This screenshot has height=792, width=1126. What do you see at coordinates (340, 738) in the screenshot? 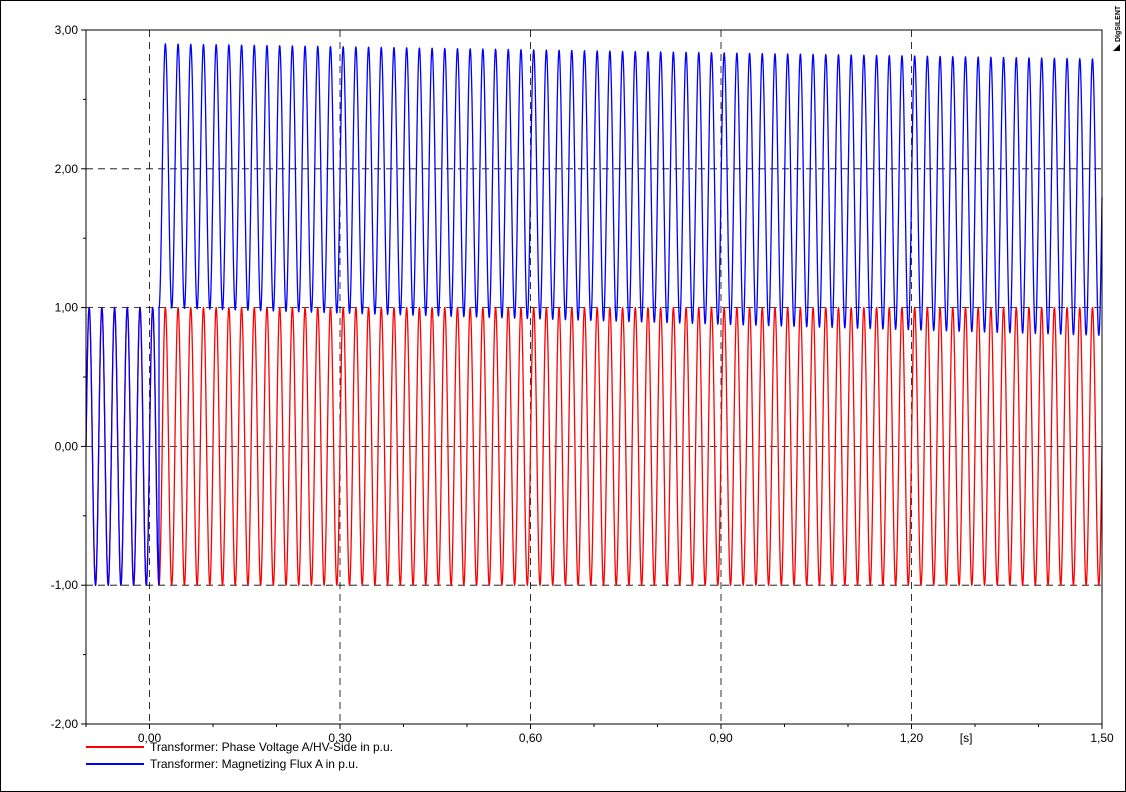
I see `x-tick-label: 0,30` at bounding box center [340, 738].